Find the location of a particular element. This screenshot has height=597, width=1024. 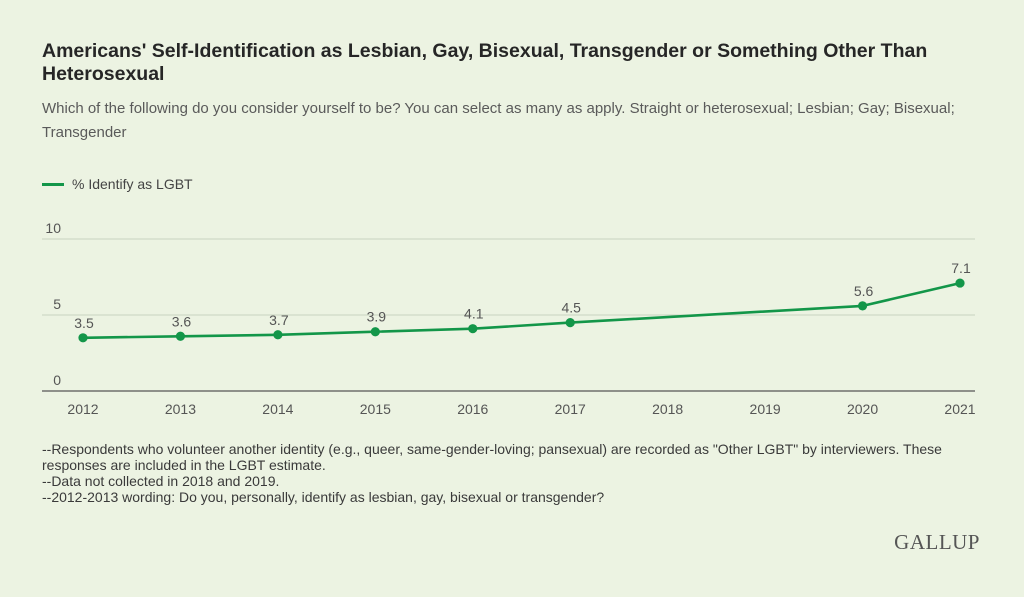

data-point-2016 is located at coordinates (473, 329).